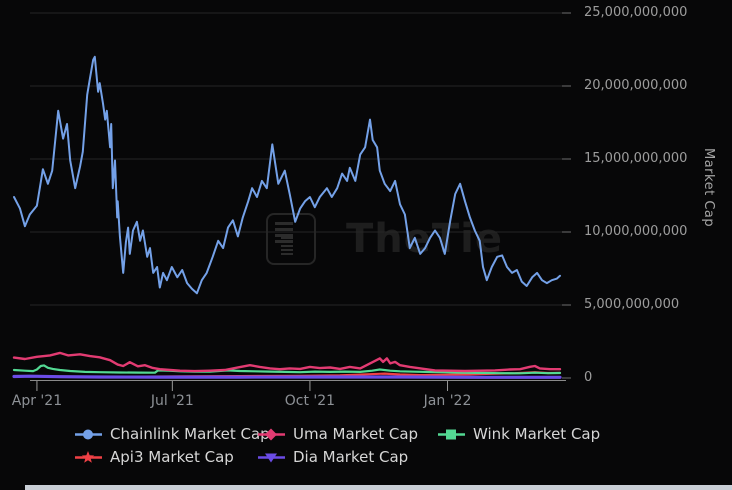  I want to click on legend-item-uma-market-cap: Uma Market Cap, so click(348, 434).